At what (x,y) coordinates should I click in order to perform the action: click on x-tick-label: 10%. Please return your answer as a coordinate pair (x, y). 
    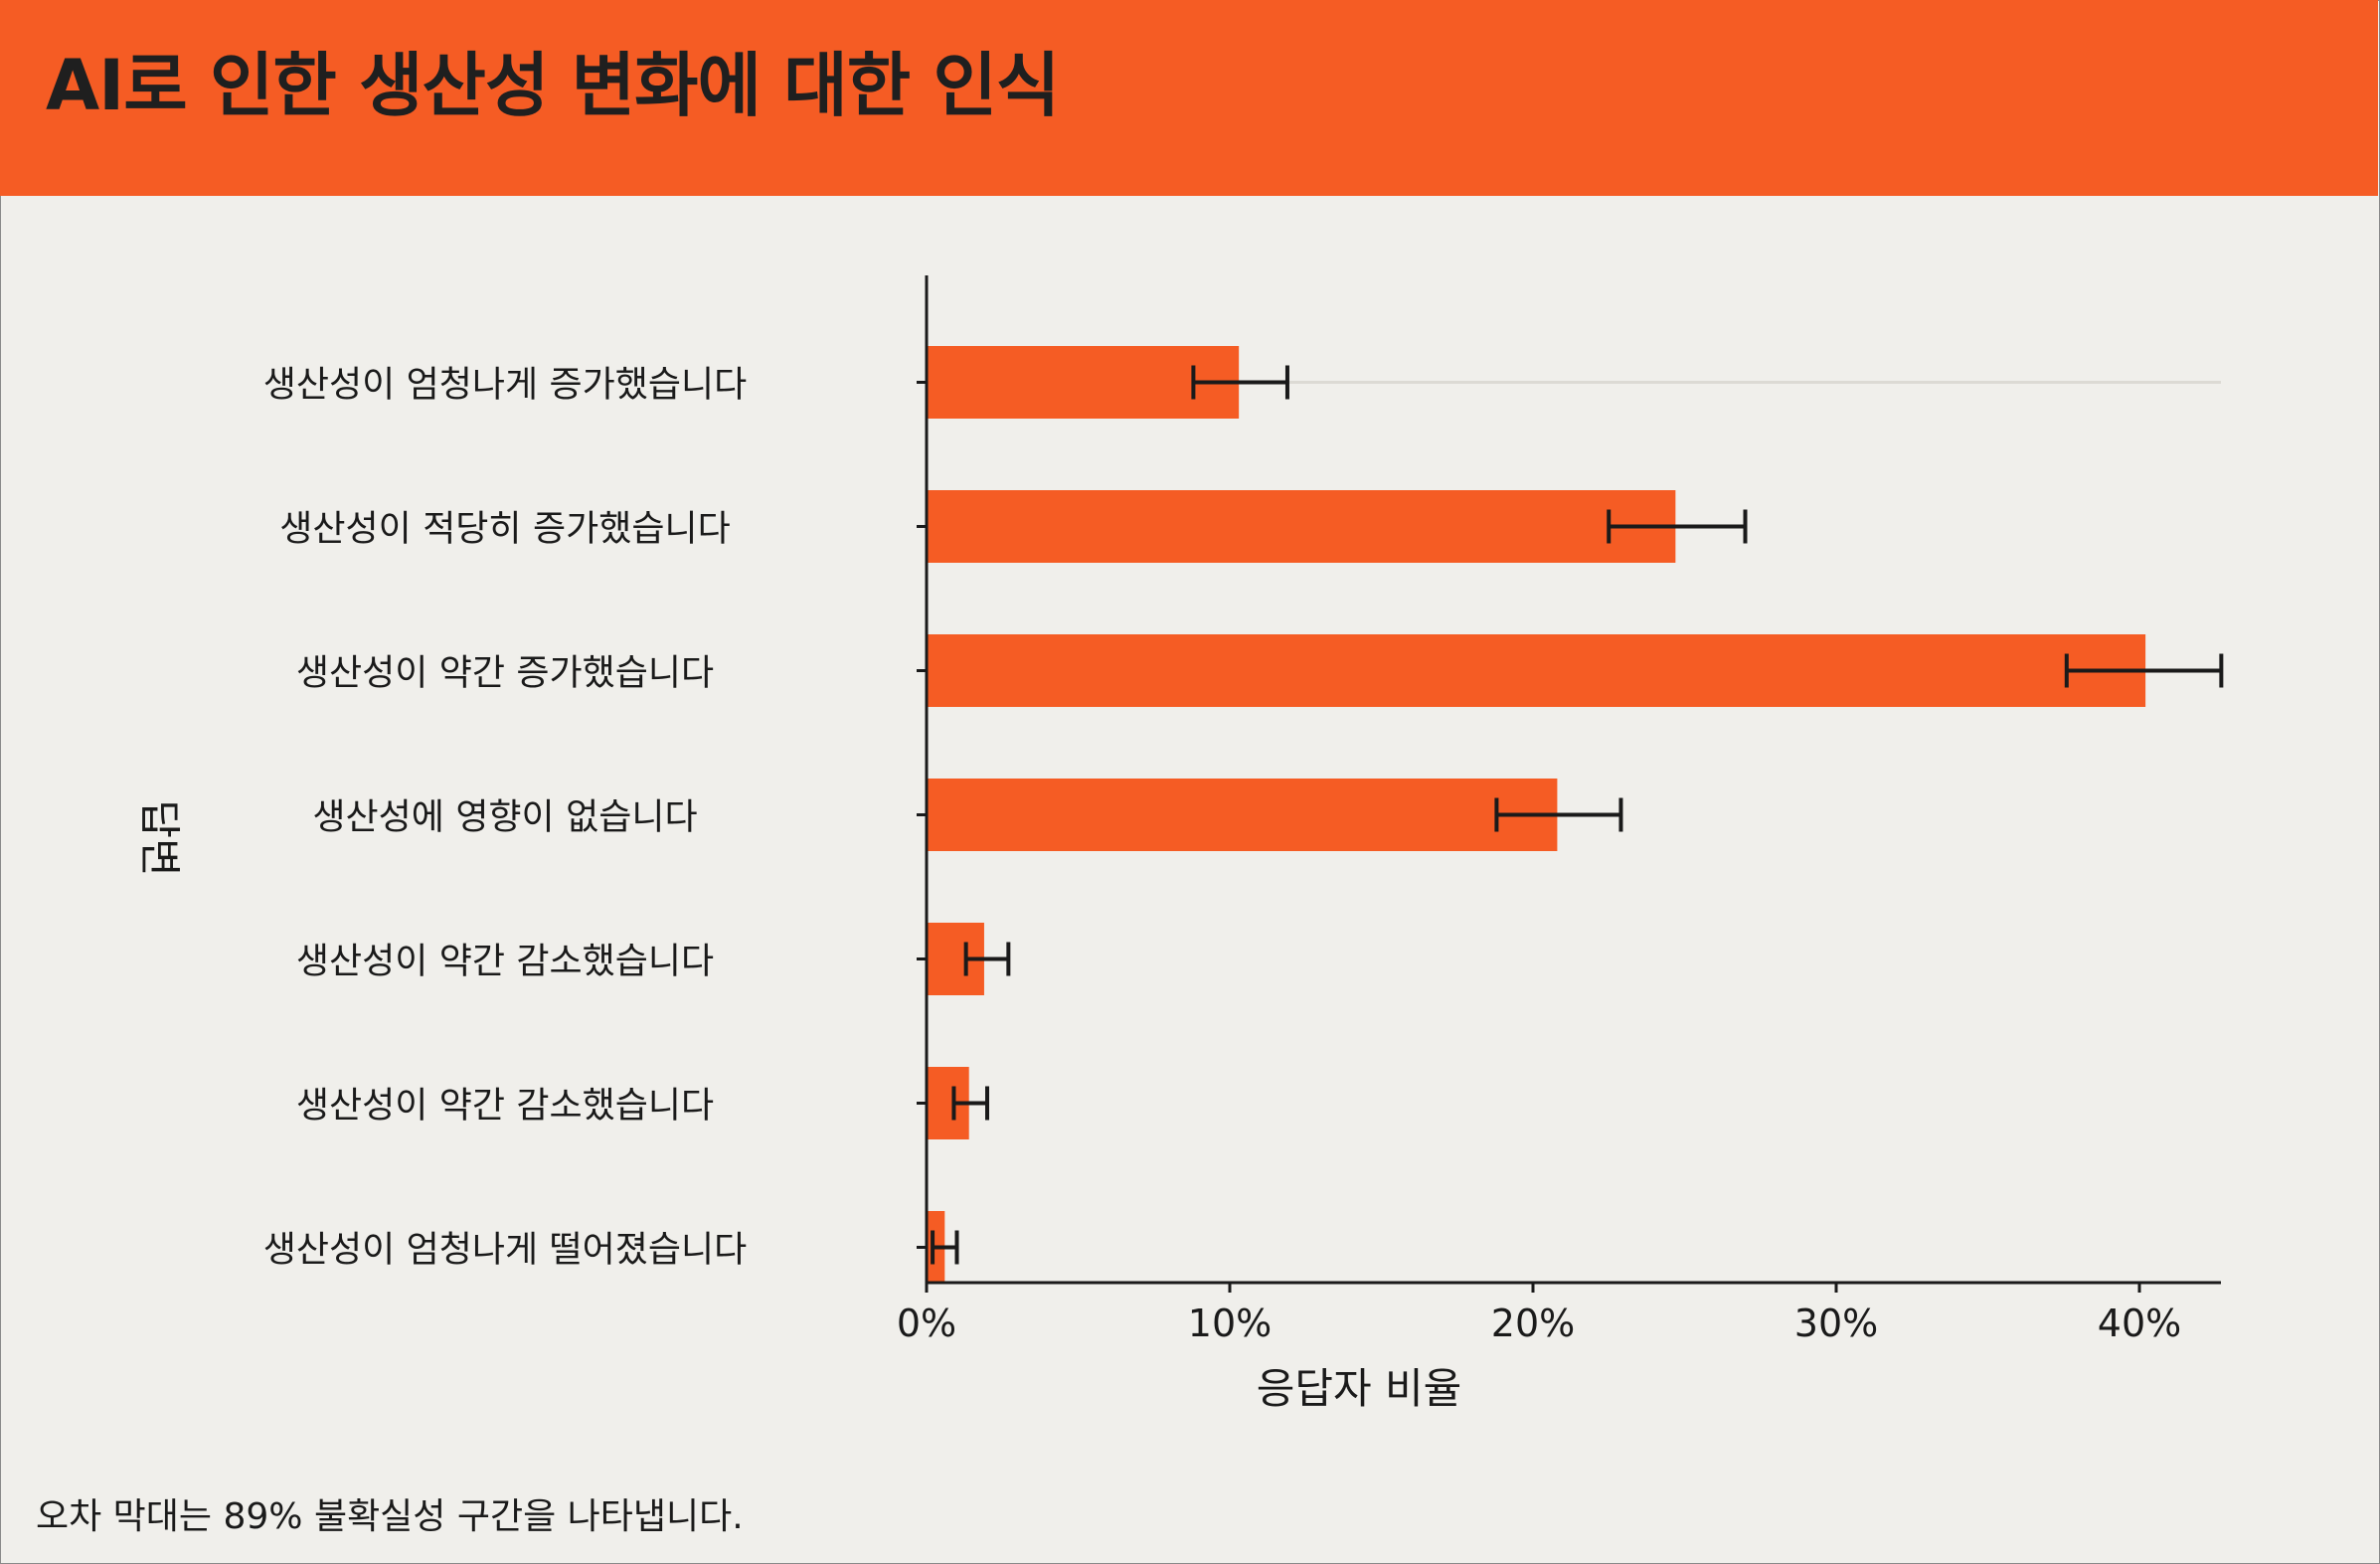
    Looking at the image, I should click on (1230, 1323).